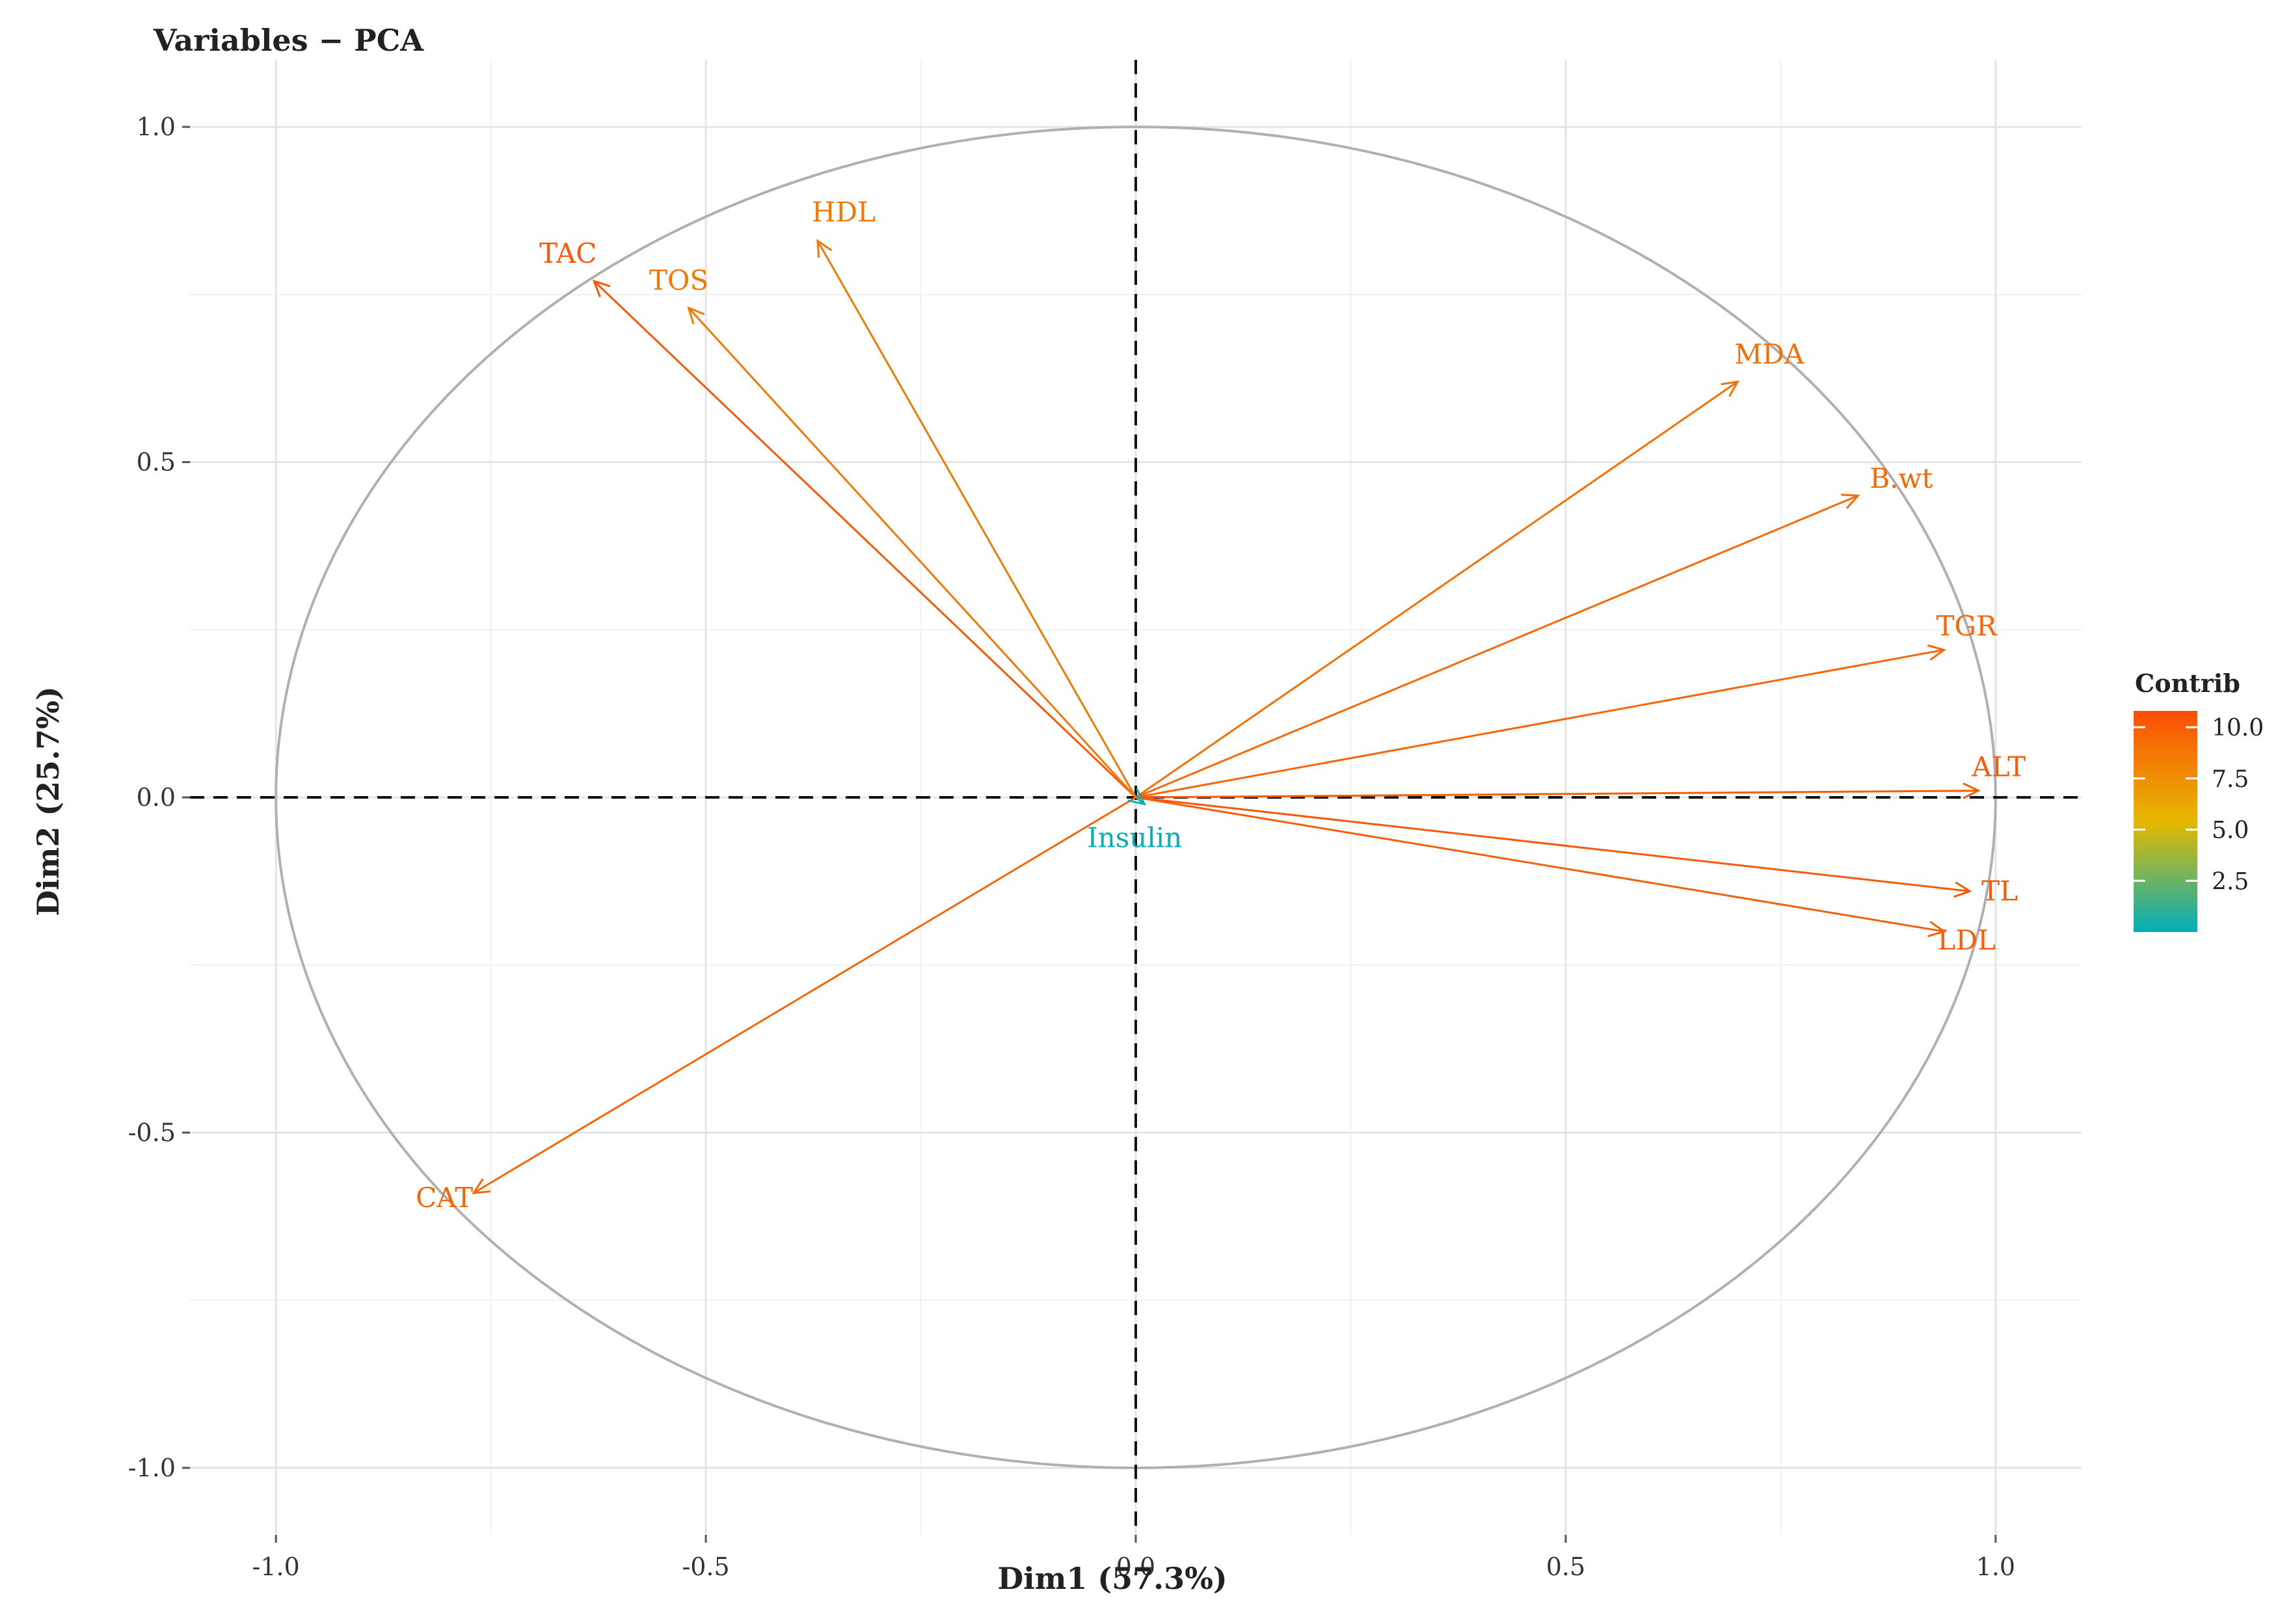 The image size is (2293, 1624). I want to click on legend-ticks: 10.0 7.5 5.0 2.5, so click(2199, 805).